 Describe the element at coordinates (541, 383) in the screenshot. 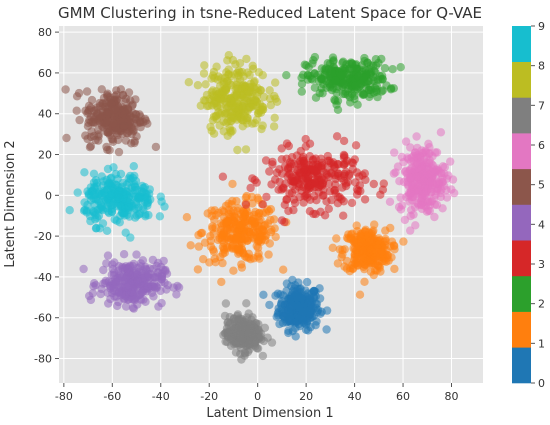

I see `colorbar-tick-label: 0` at that location.